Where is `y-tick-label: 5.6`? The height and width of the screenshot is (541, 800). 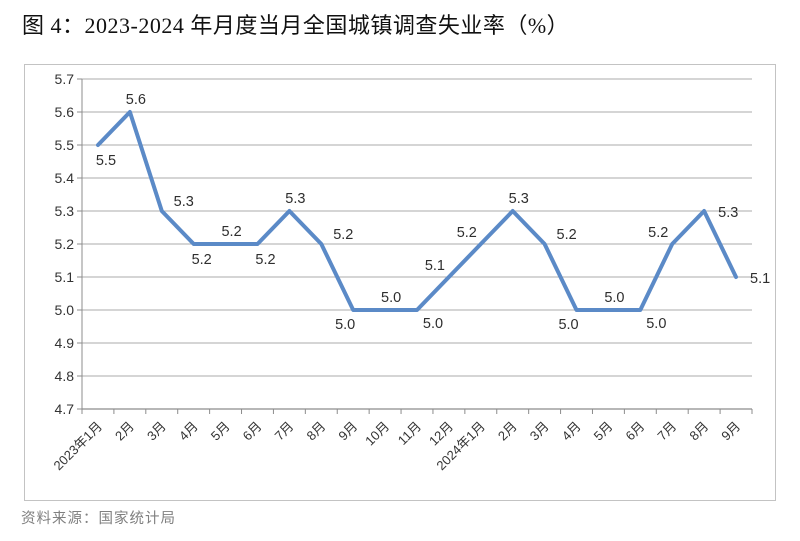
y-tick-label: 5.6 is located at coordinates (65, 112).